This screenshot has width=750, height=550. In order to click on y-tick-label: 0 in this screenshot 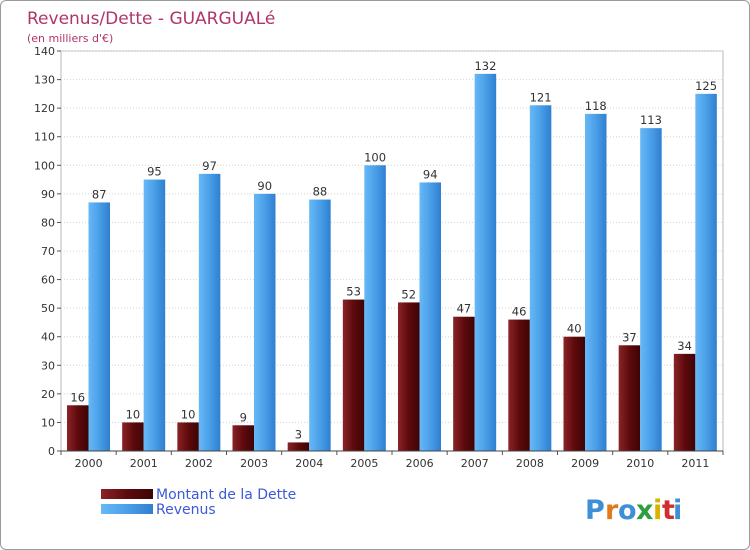, I will do `click(51, 451)`.